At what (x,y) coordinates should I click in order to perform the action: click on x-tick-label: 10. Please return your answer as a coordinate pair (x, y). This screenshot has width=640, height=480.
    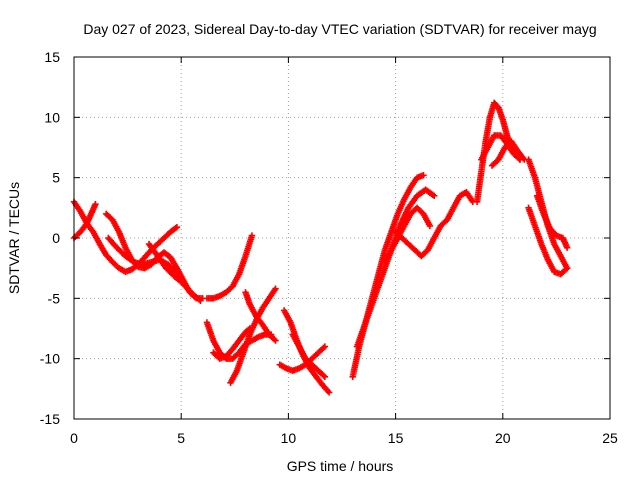
    Looking at the image, I should click on (289, 438).